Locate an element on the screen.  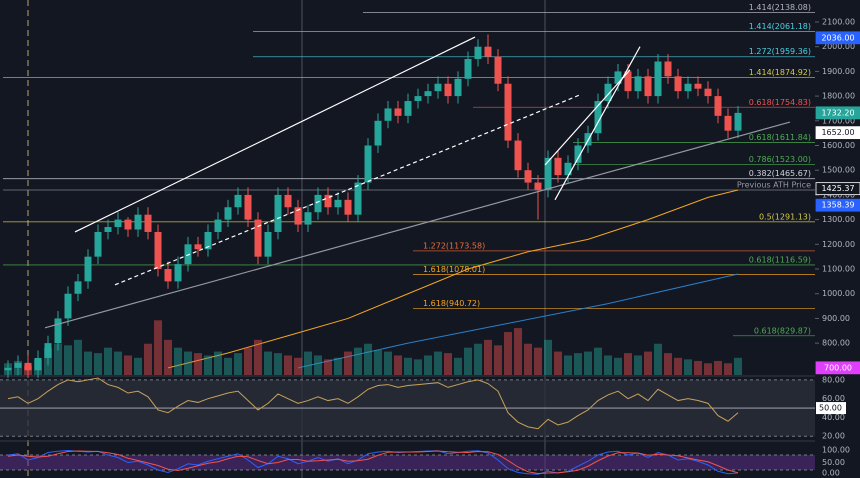
level-label: 1.414(2061.18) is located at coordinates (780, 26).